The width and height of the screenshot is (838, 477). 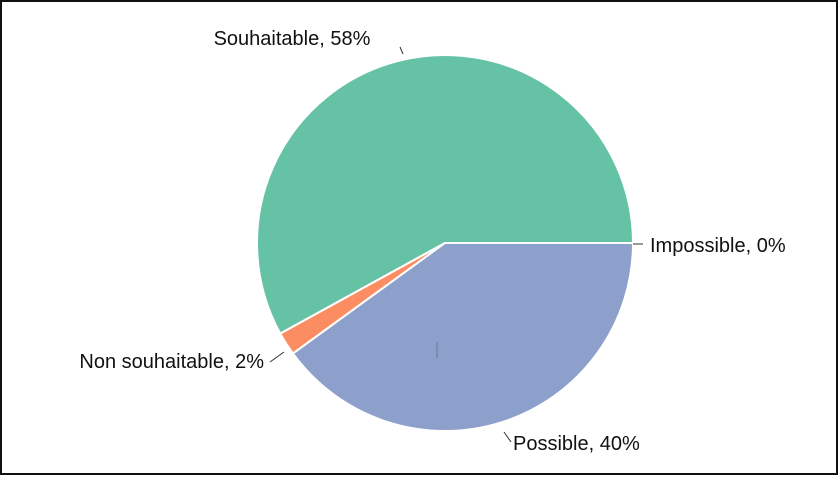 What do you see at coordinates (292, 39) in the screenshot?
I see `slice-label: Souhaitable, 58%` at bounding box center [292, 39].